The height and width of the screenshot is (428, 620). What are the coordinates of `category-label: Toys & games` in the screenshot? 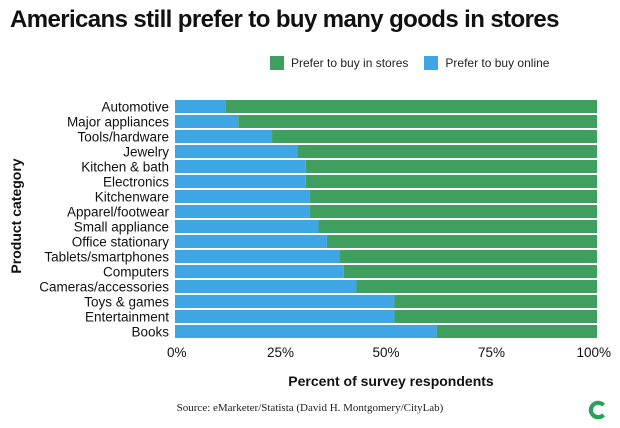 It's located at (126, 302).